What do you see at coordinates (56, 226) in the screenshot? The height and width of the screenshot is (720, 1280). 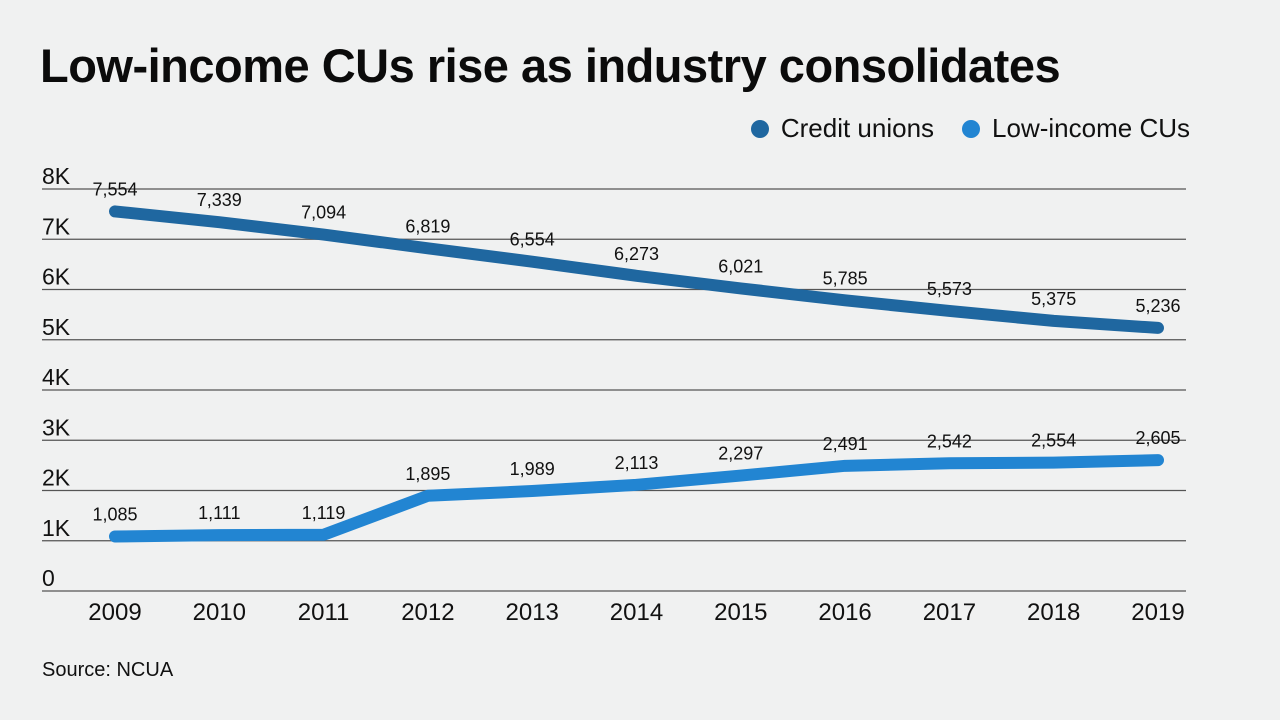 I see `y-tick-label: 7K` at bounding box center [56, 226].